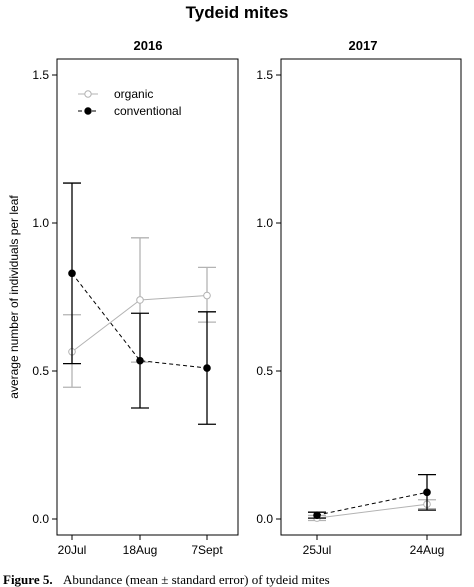  I want to click on x-tick-label-2016-1: 18Aug, so click(140, 550).